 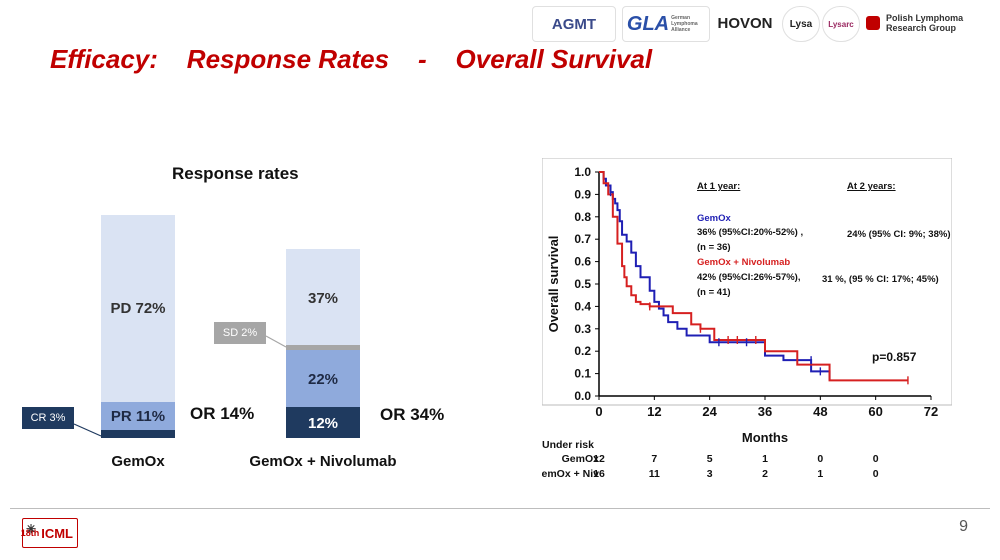 I want to click on km-year2-header: At 2 years:, so click(x=871, y=186).